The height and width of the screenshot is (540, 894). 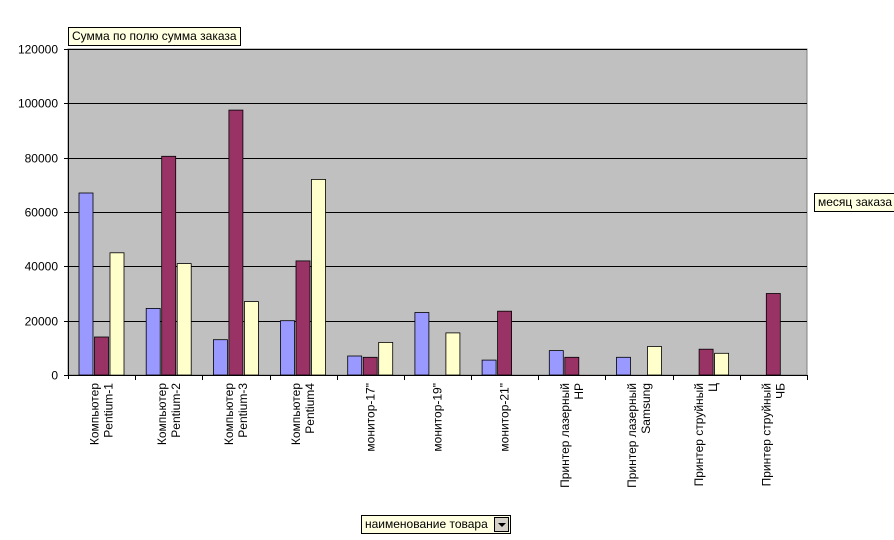 What do you see at coordinates (38, 104) in the screenshot?
I see `y-tick-label: 100000` at bounding box center [38, 104].